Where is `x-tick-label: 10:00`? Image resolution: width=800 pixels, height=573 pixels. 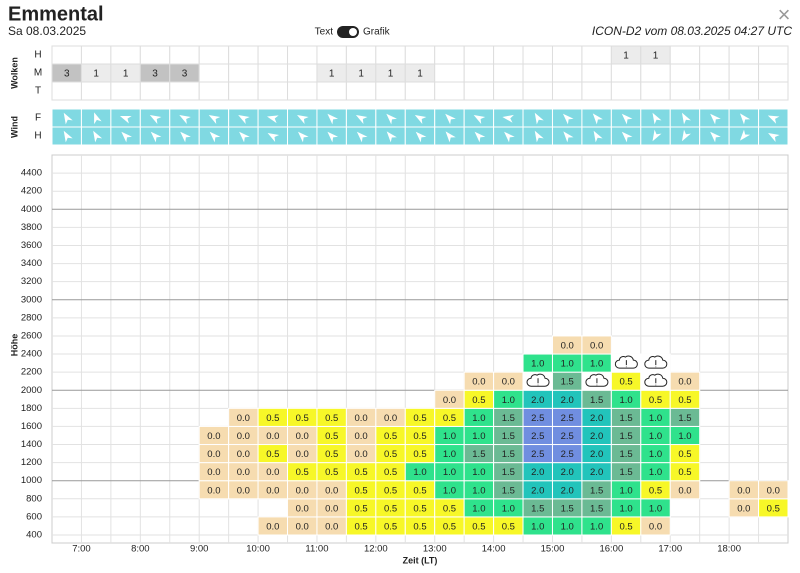 x-tick-label: 10:00 is located at coordinates (258, 549).